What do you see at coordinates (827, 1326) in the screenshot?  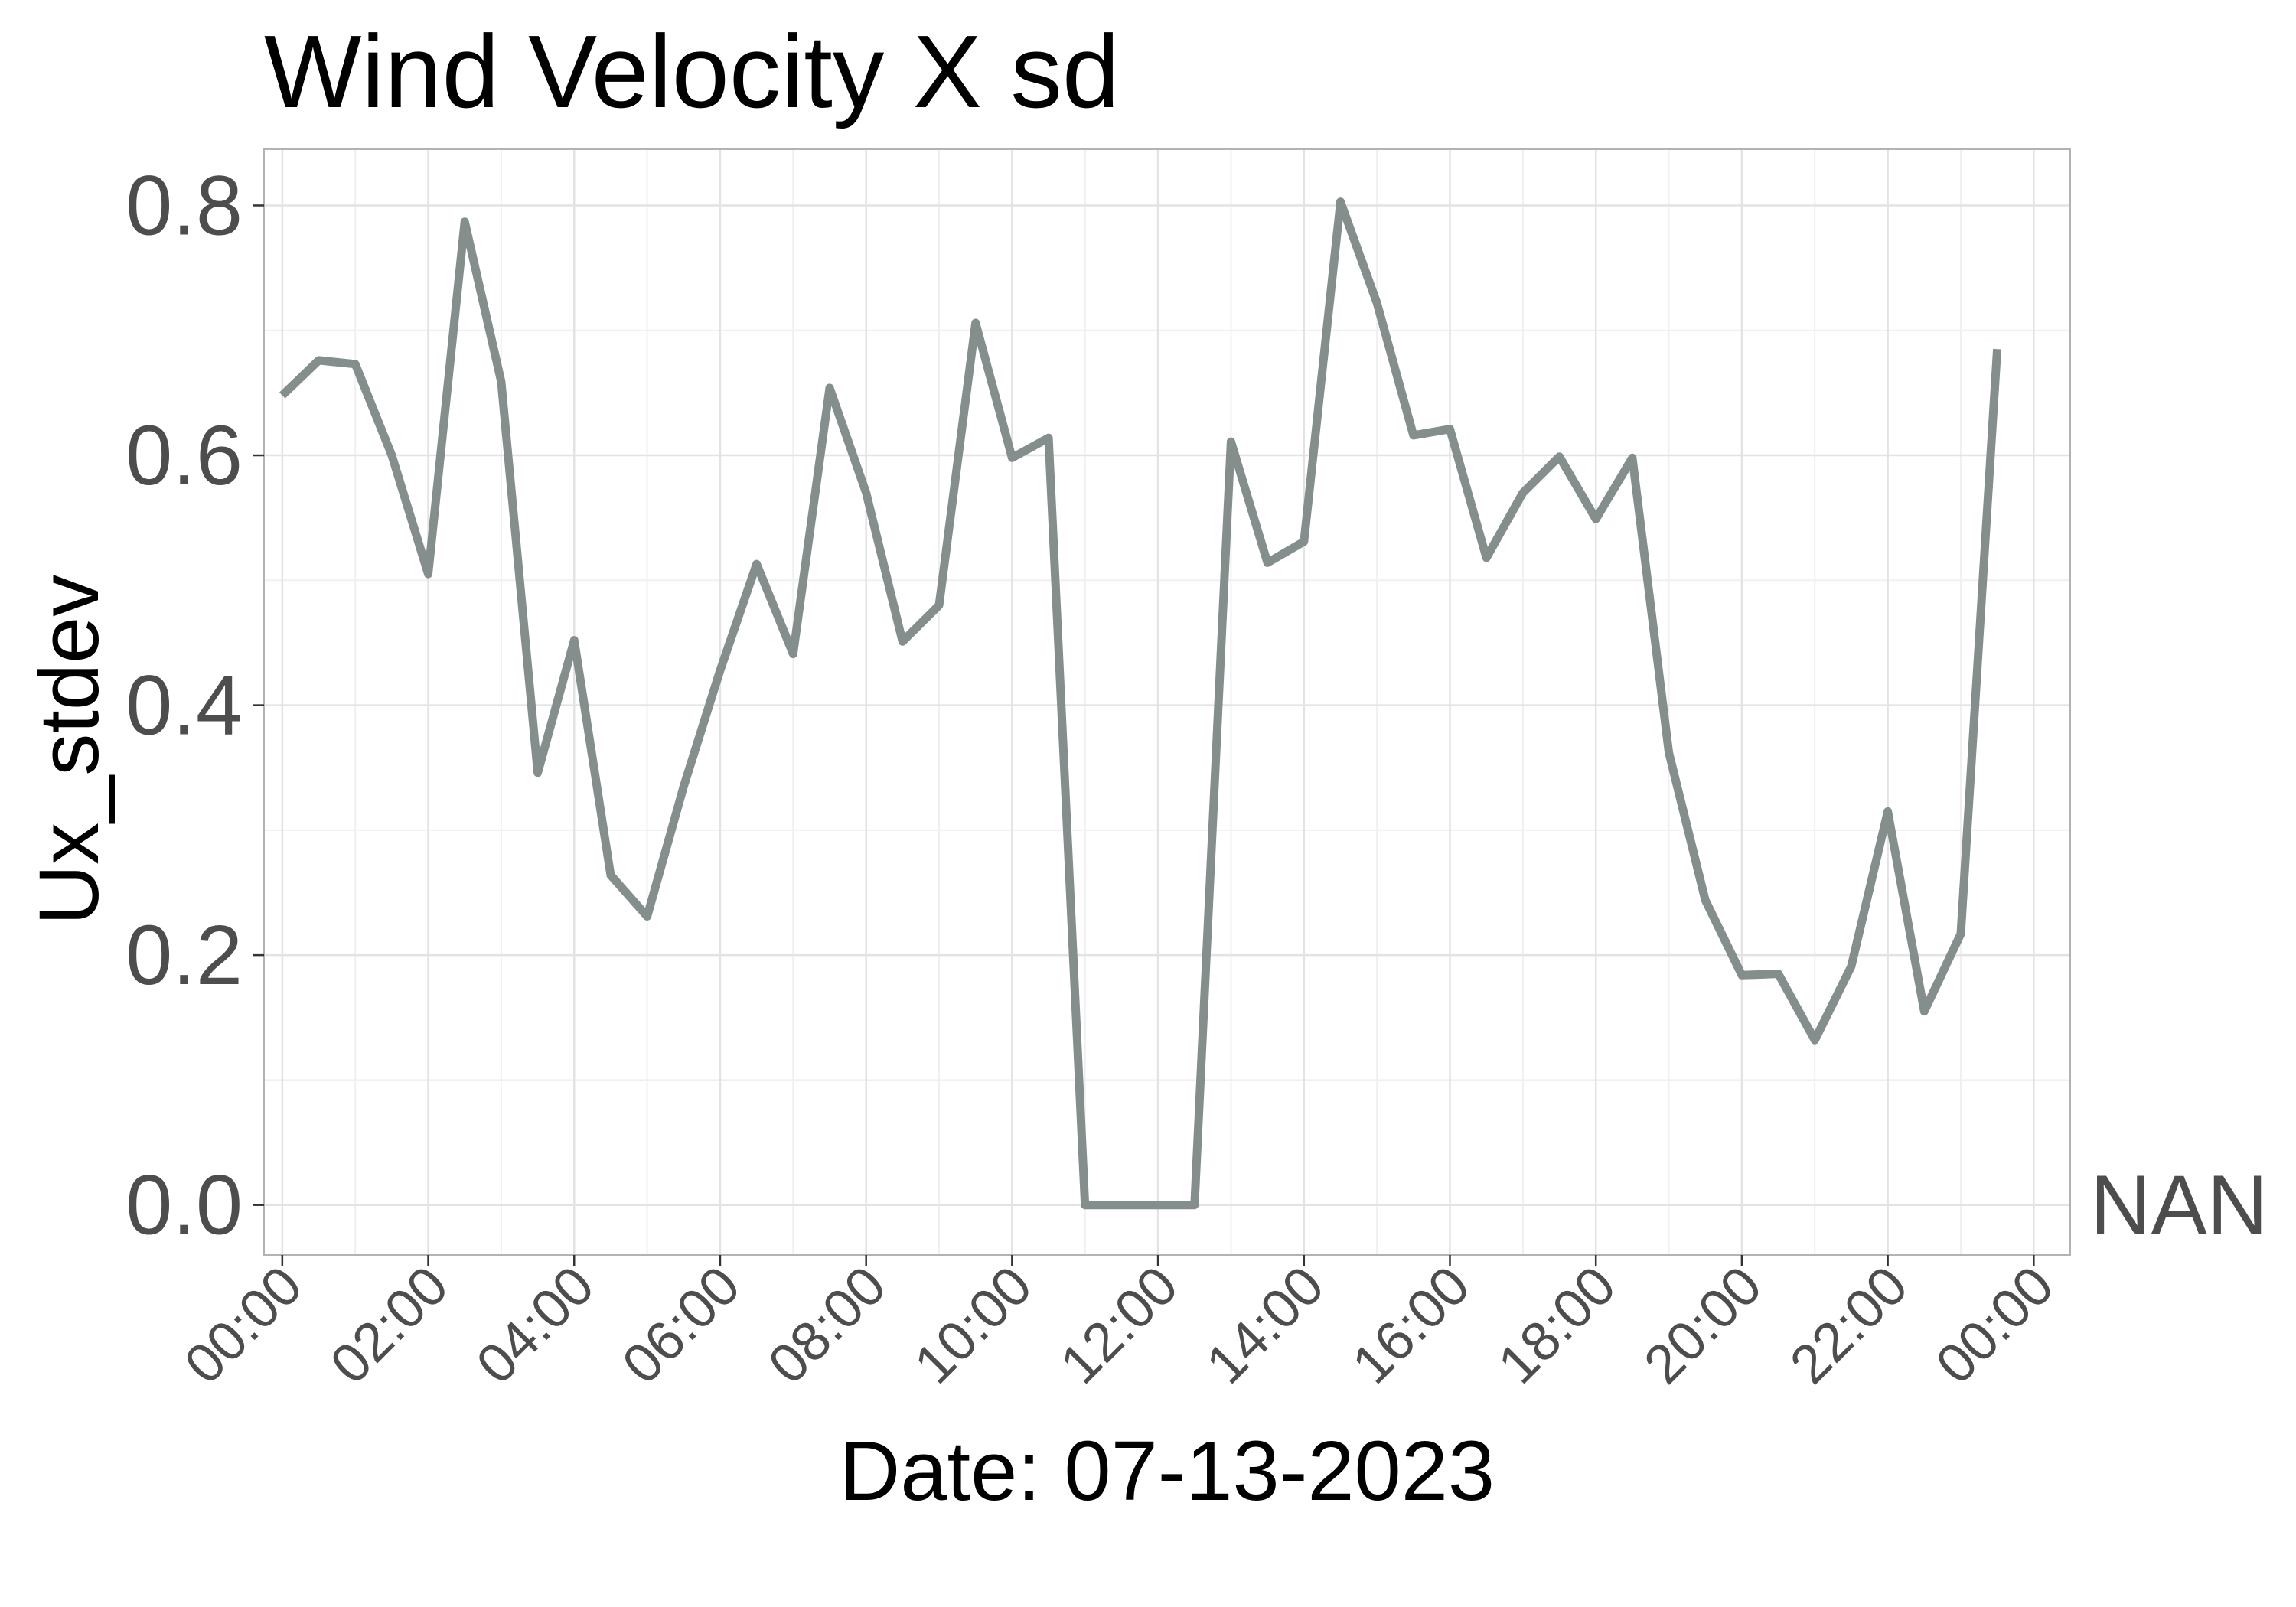 I see `x-tick-label: 08:00` at bounding box center [827, 1326].